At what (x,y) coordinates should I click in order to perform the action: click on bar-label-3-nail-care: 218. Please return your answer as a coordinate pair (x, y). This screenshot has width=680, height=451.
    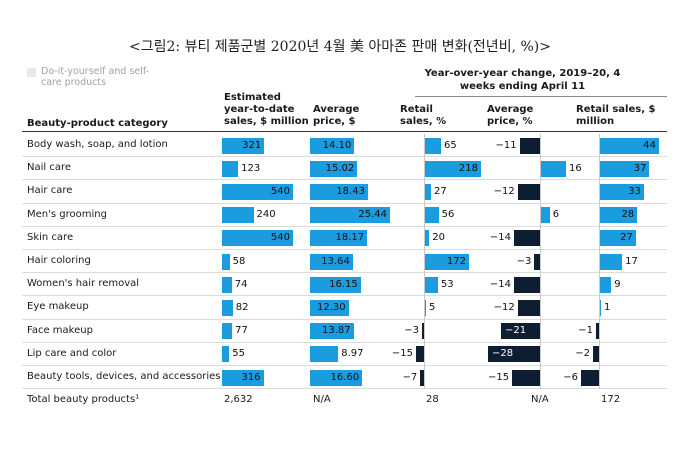
    Looking at the image, I should click on (468, 168).